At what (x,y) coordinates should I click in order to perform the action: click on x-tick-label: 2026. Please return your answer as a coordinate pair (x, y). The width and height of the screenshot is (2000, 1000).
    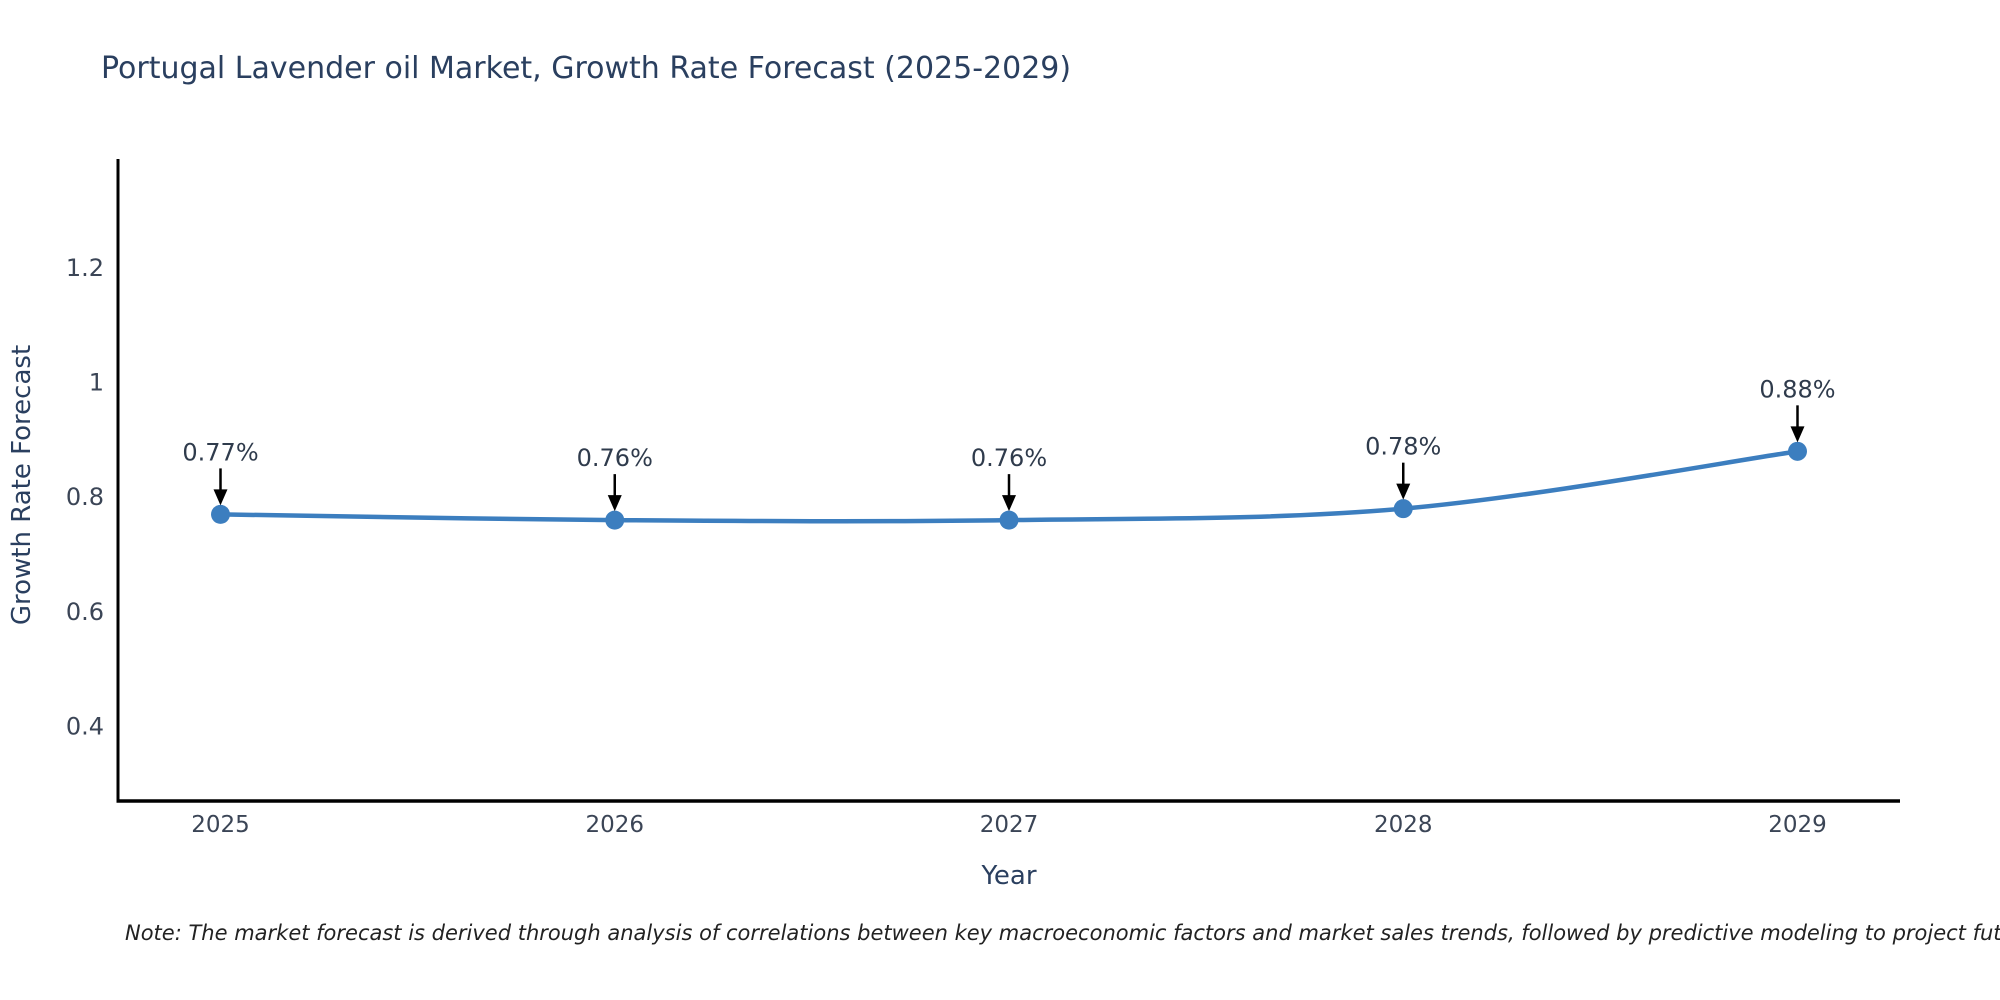
    Looking at the image, I should click on (614, 825).